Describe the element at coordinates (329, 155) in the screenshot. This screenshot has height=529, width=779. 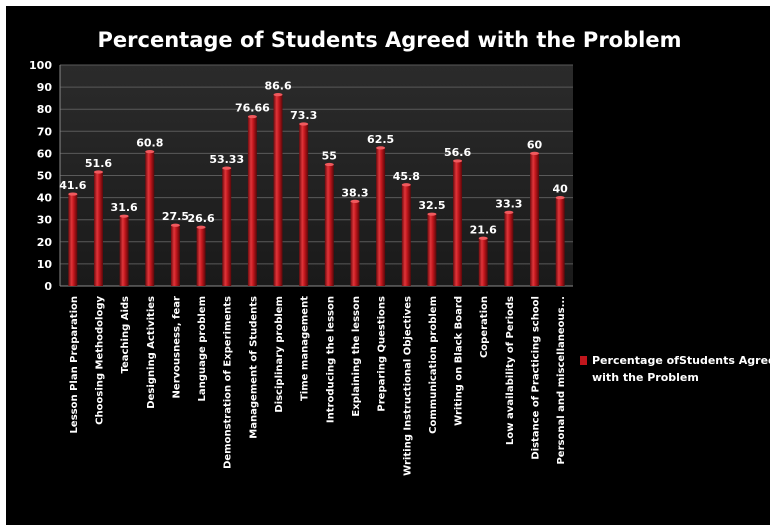
I see `data-label: 55` at that location.